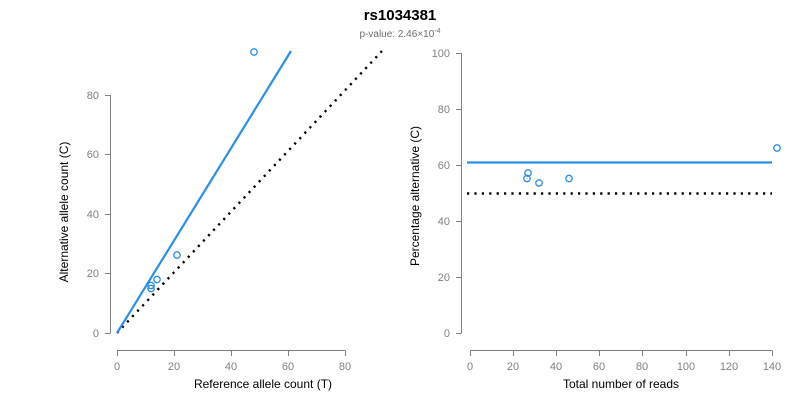 Image resolution: width=800 pixels, height=400 pixels. Describe the element at coordinates (459, 193) in the screenshot. I see `right-y-ticks` at that location.